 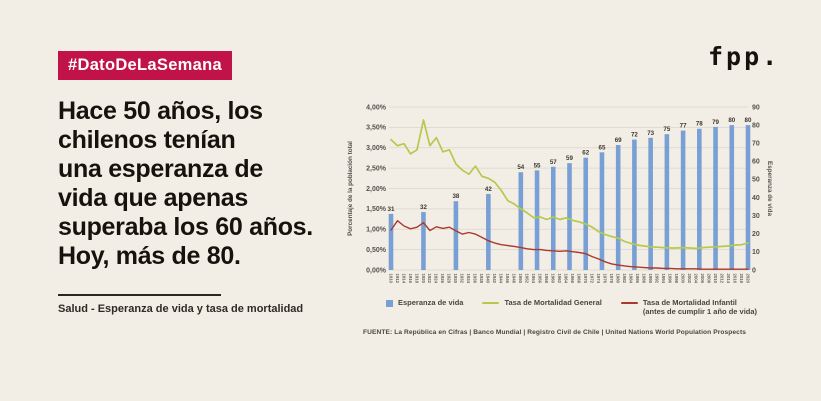 What do you see at coordinates (397, 279) in the screenshot?
I see `x-axis-tick-label: 1912` at bounding box center [397, 279].